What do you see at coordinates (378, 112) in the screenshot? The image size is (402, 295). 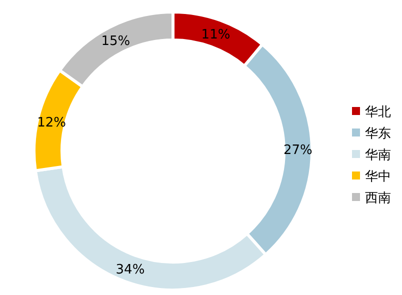 I see `legend-label: 华北` at bounding box center [378, 112].